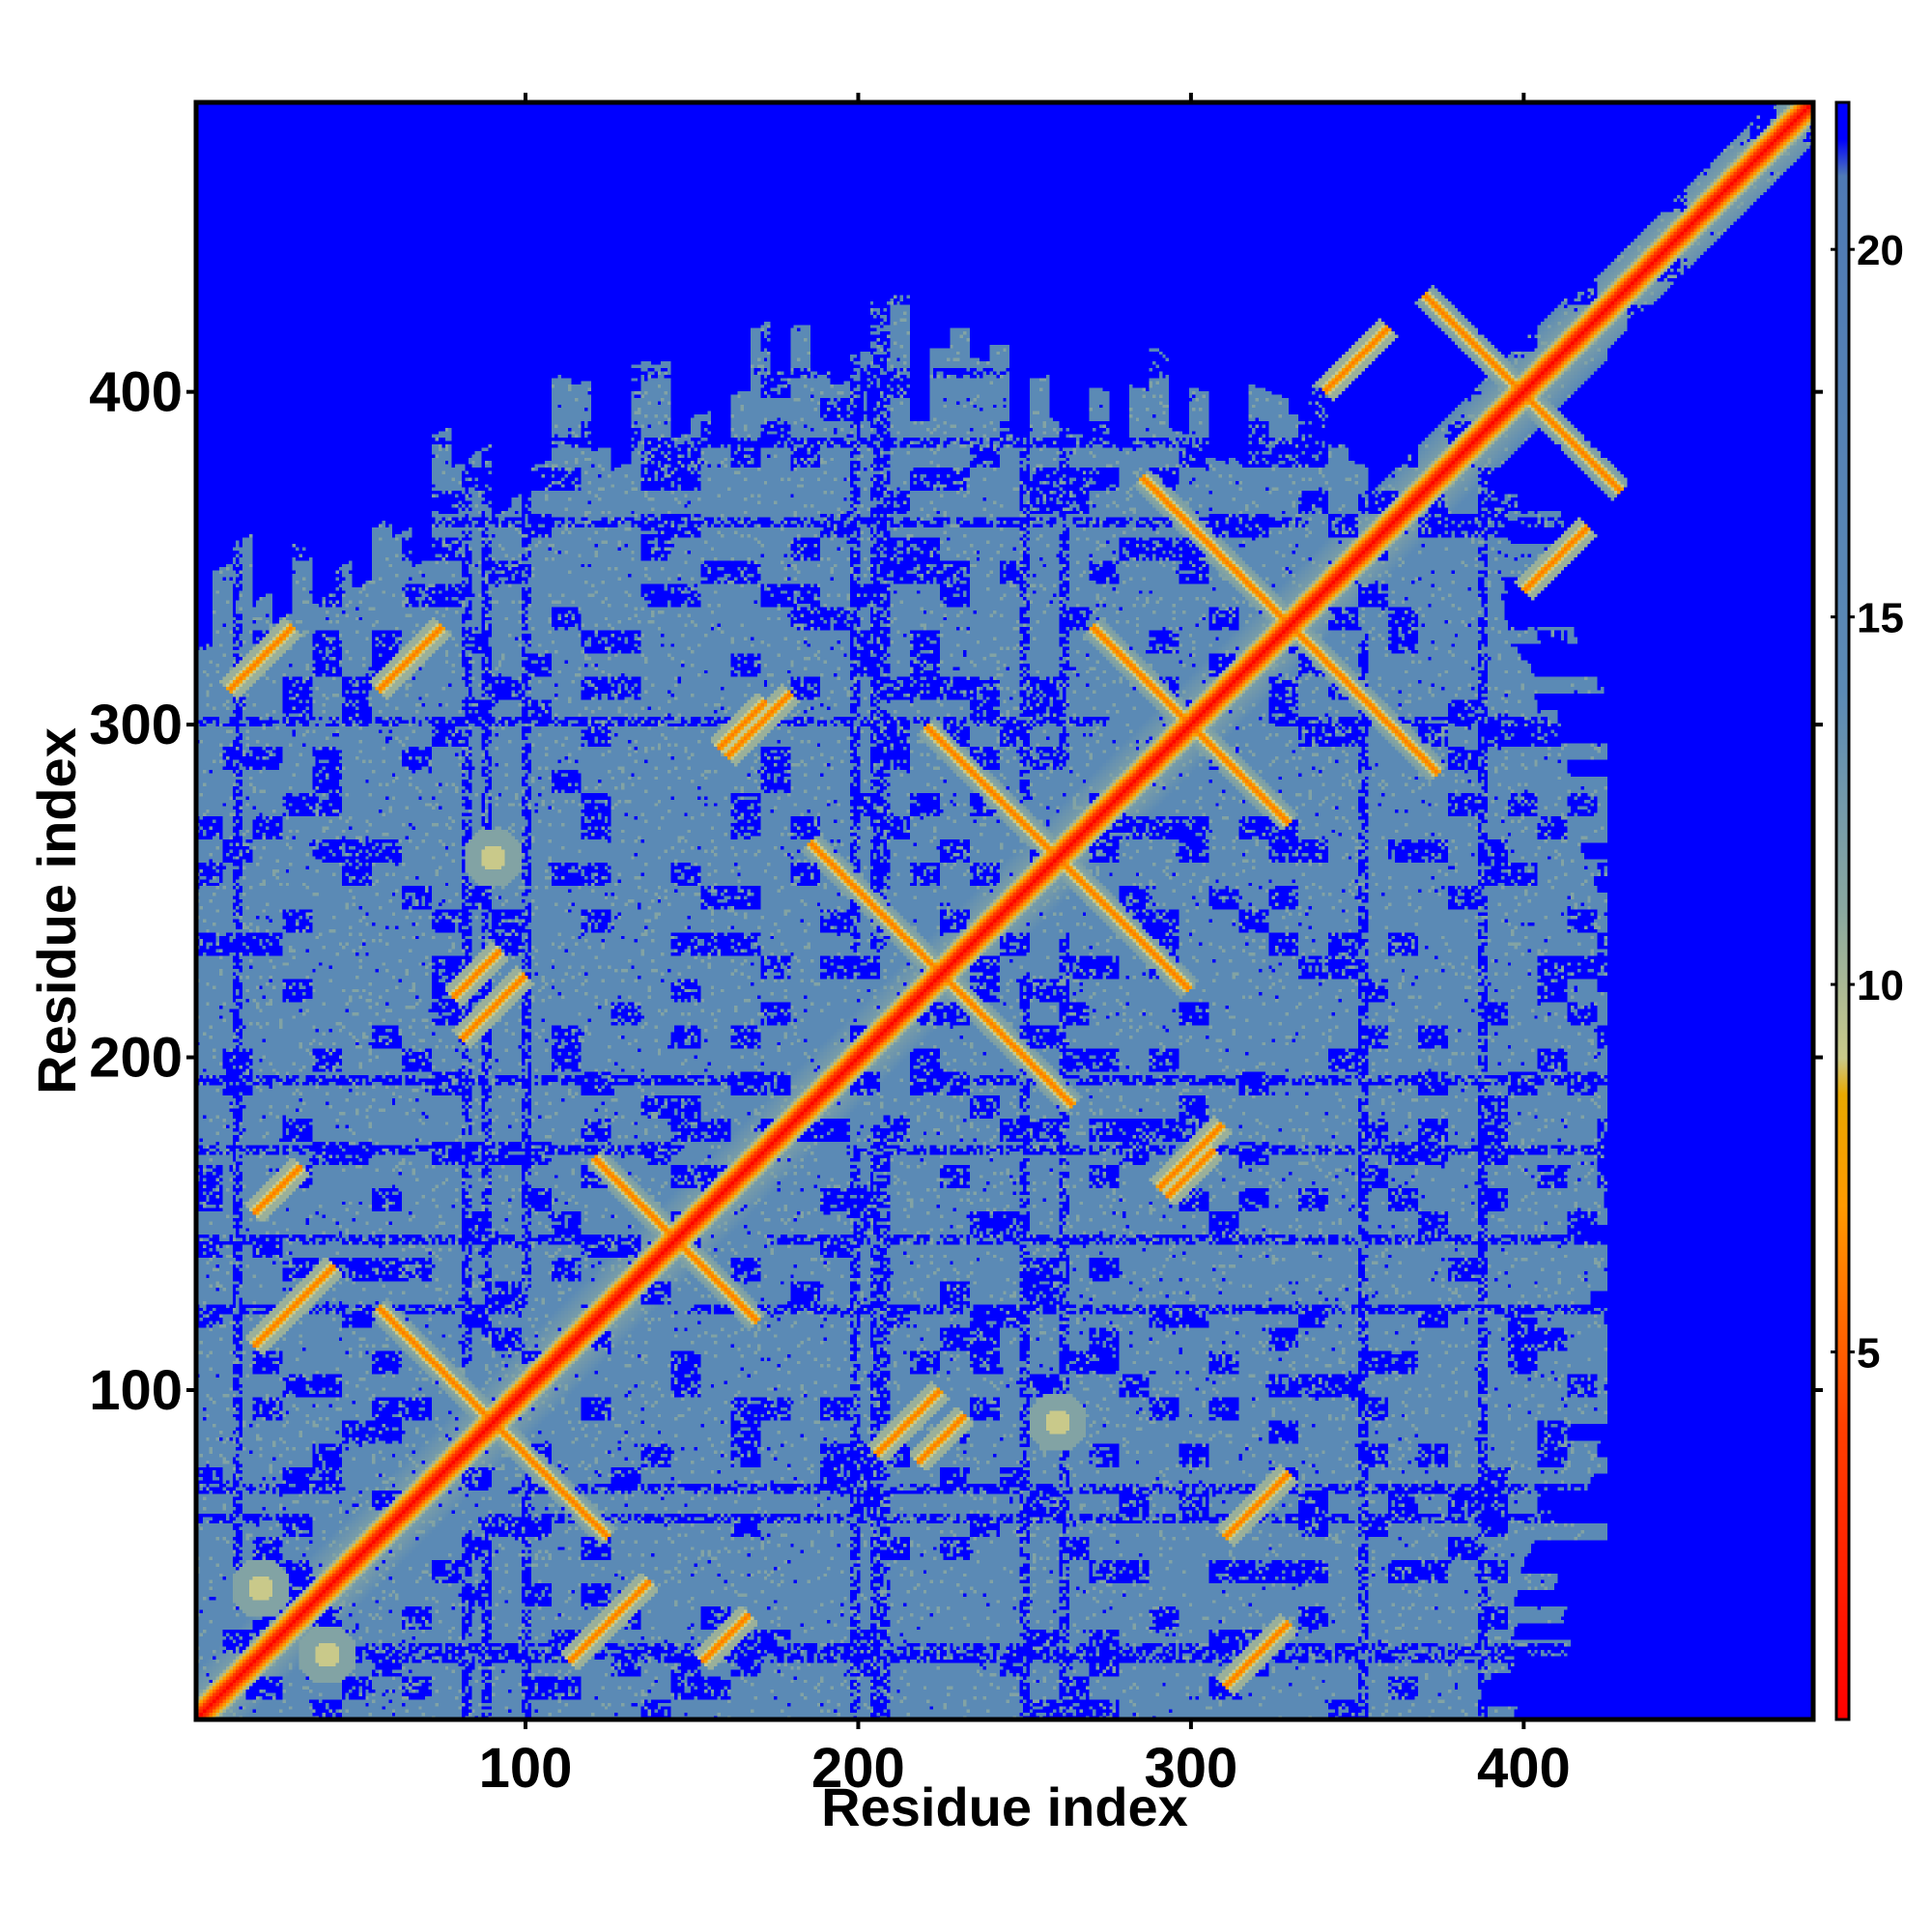 Image resolution: width=1932 pixels, height=1932 pixels. Describe the element at coordinates (526, 1768) in the screenshot. I see `x-tick-label: 100` at that location.